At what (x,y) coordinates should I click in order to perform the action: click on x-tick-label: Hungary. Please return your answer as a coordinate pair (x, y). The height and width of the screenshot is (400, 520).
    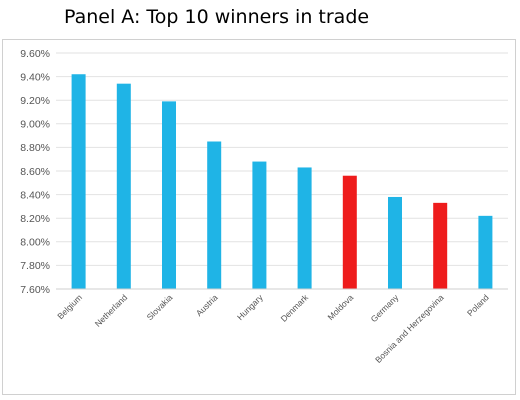
    Looking at the image, I should click on (250, 307).